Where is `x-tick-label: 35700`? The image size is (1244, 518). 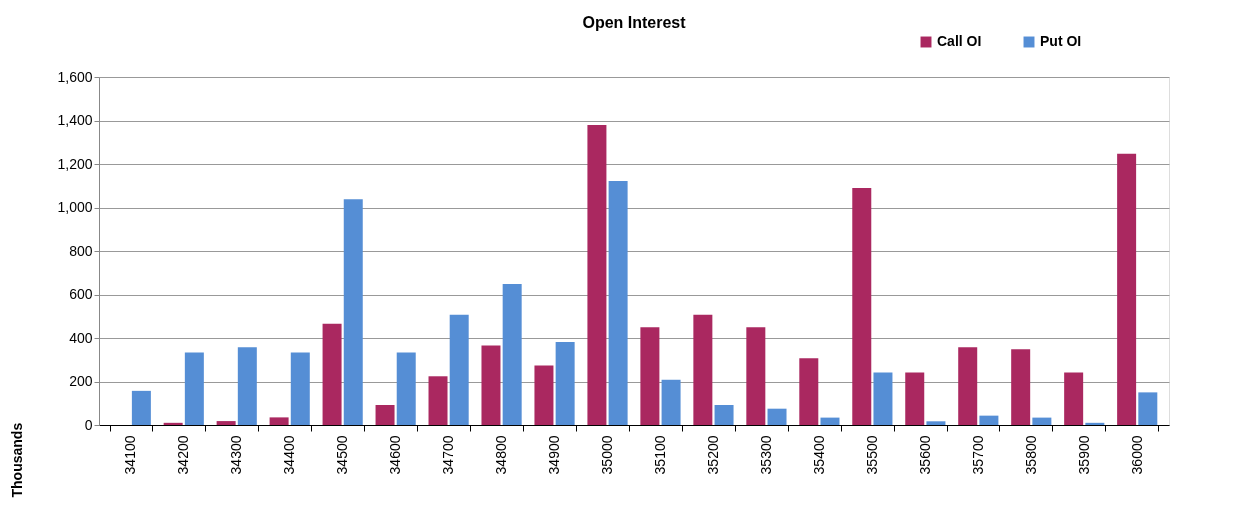
x-tick-label: 35700 is located at coordinates (977, 455).